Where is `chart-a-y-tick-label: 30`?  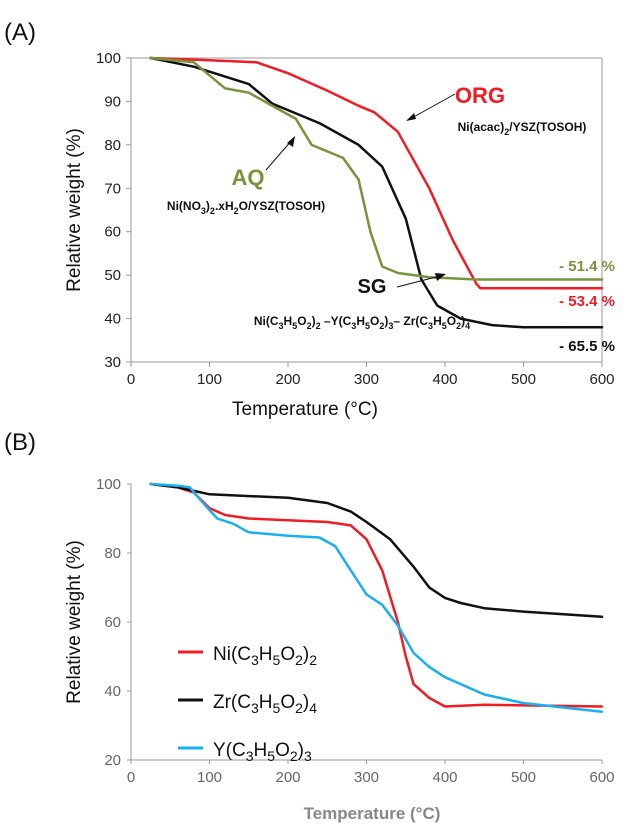
chart-a-y-tick-label: 30 is located at coordinates (112, 362).